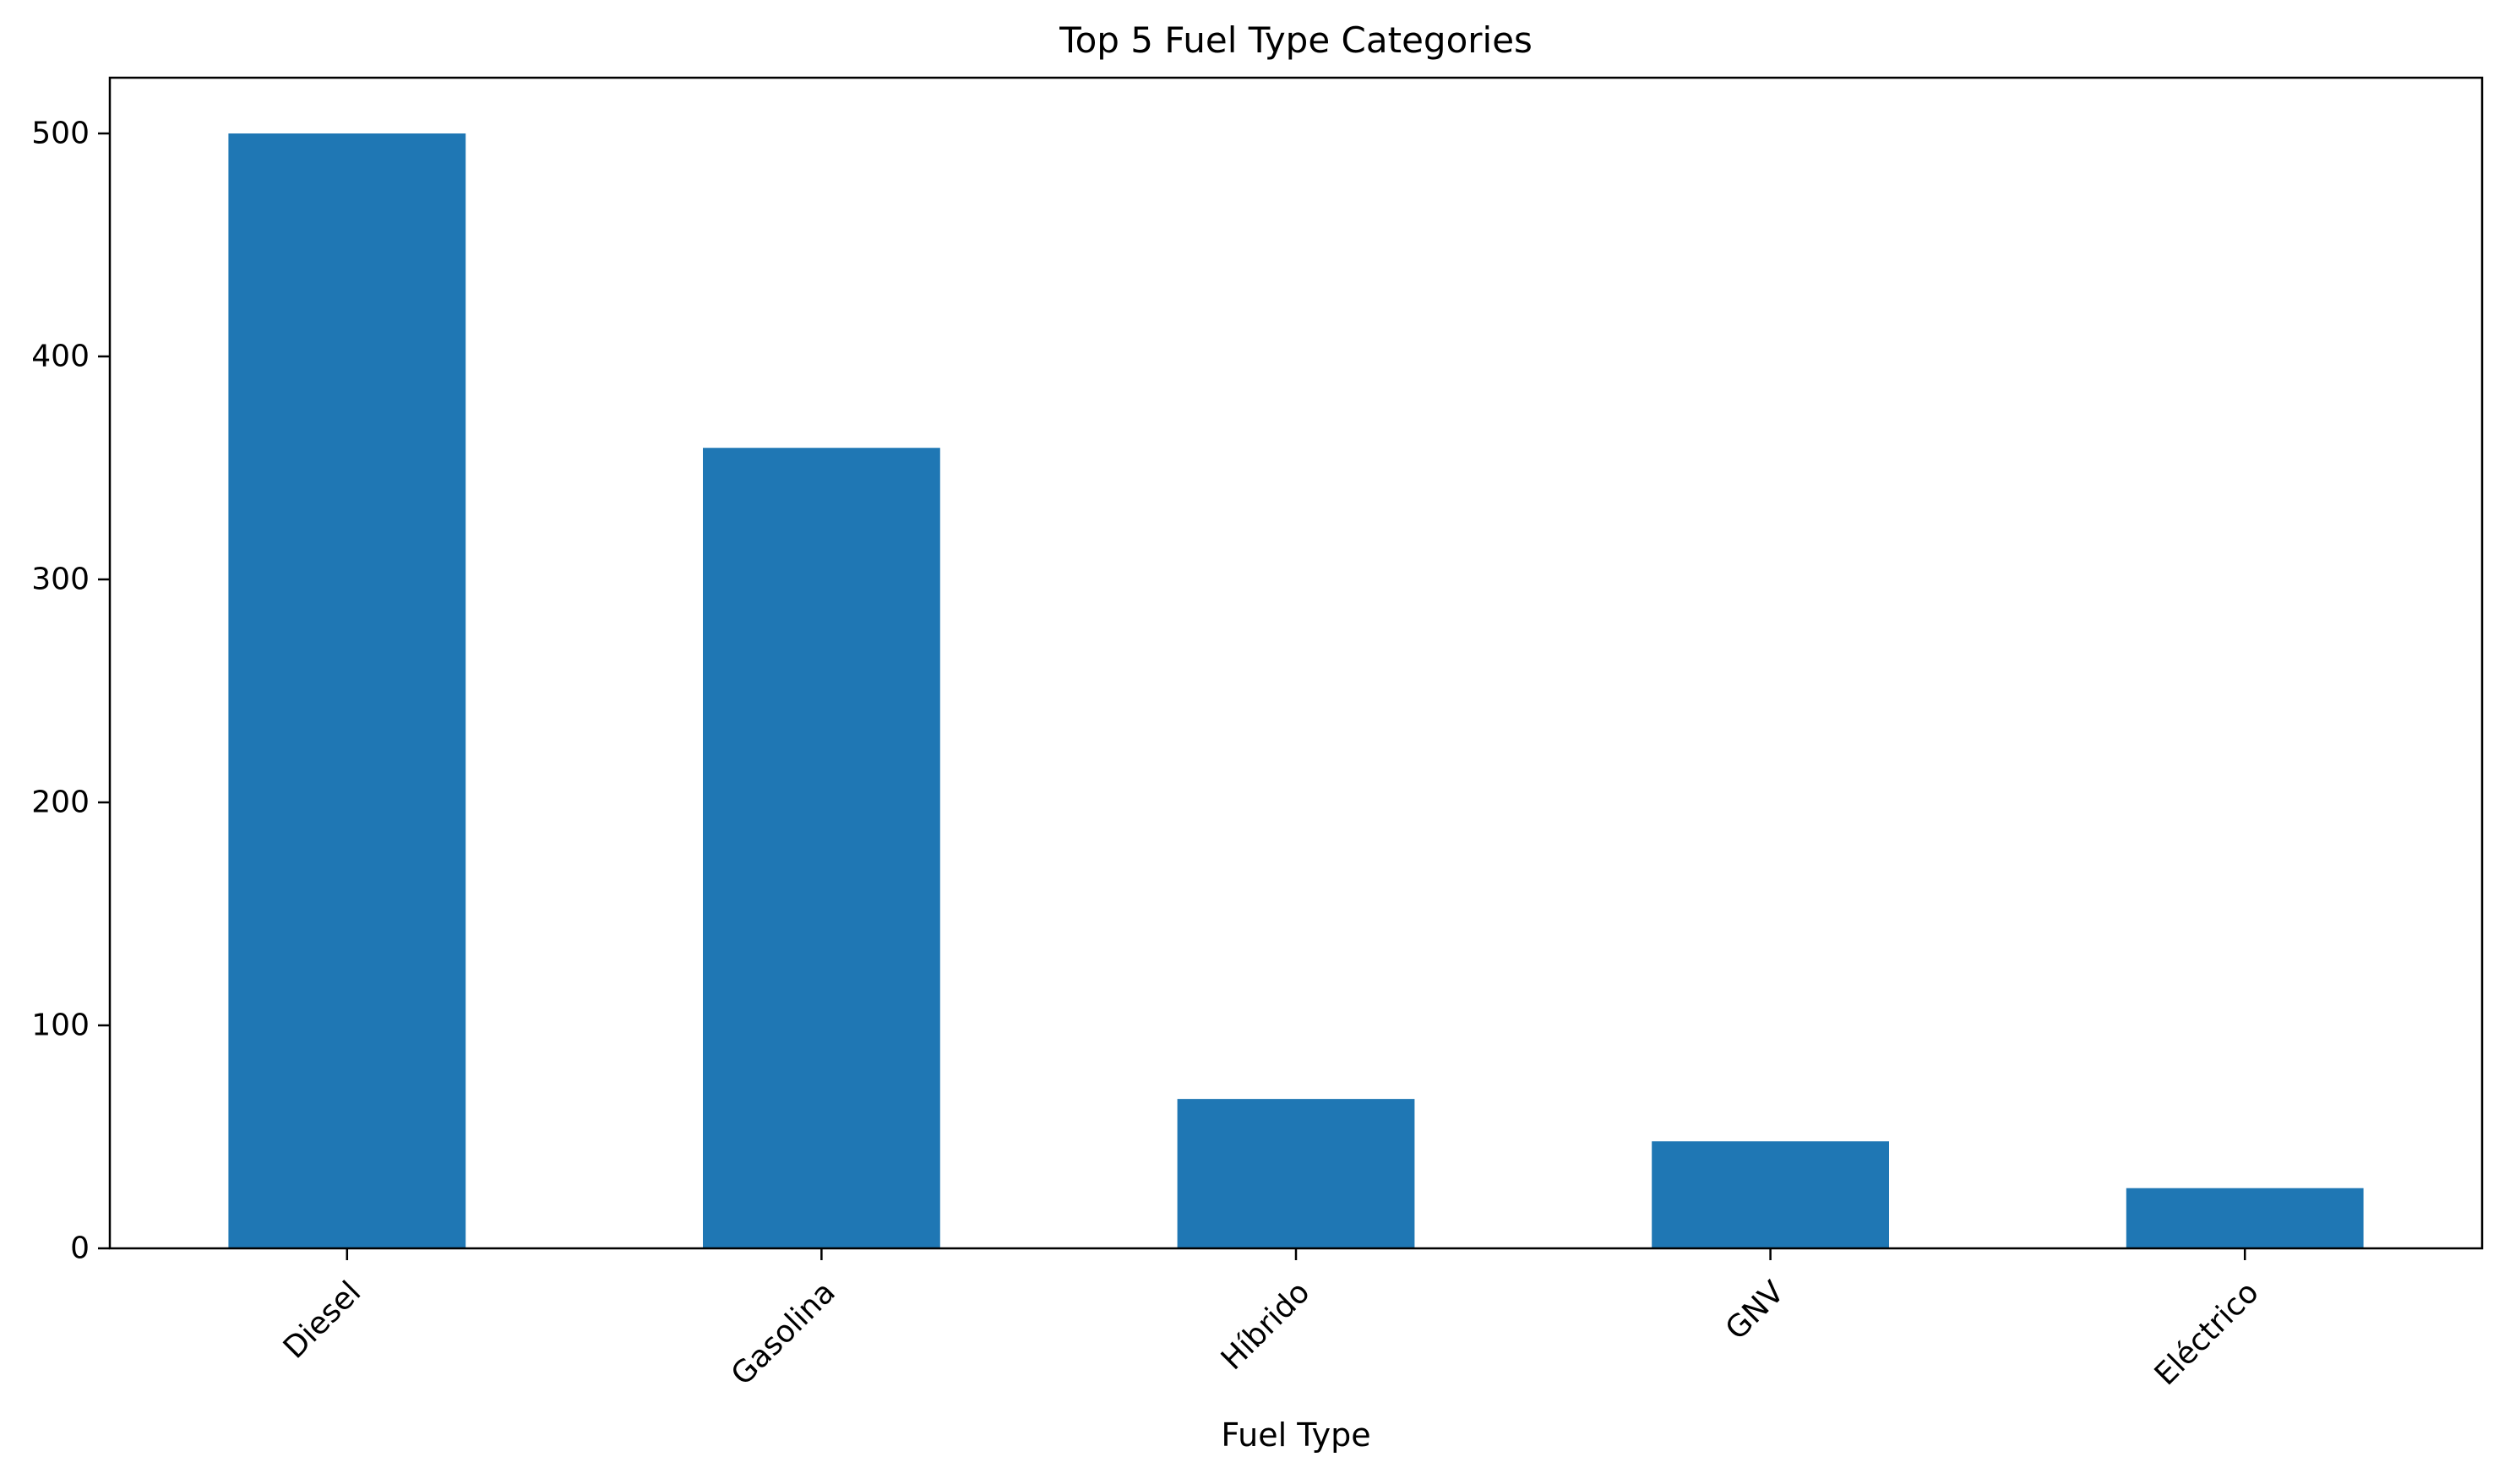  I want to click on bar-hibrido, so click(1296, 1173).